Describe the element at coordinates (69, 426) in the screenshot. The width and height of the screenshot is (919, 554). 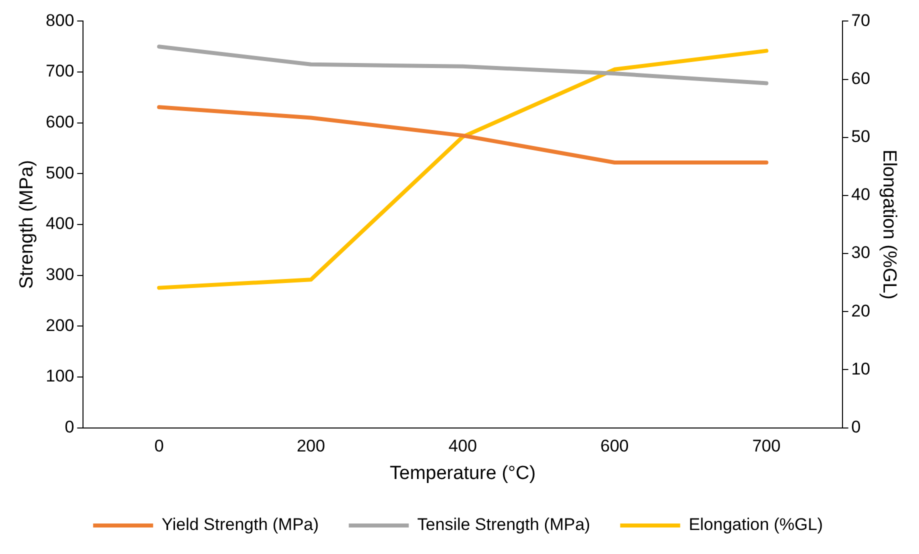
I see `y-tick-label: 0` at that location.